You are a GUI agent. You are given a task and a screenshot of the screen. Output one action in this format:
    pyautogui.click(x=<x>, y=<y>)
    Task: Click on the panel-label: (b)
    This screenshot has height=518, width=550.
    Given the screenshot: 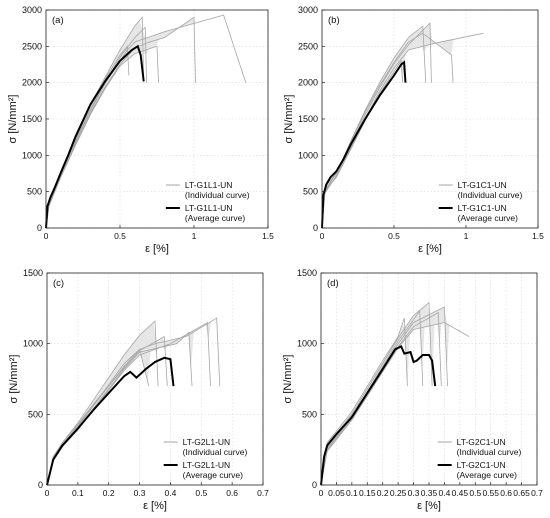 What is the action you would take?
    pyautogui.click(x=334, y=20)
    